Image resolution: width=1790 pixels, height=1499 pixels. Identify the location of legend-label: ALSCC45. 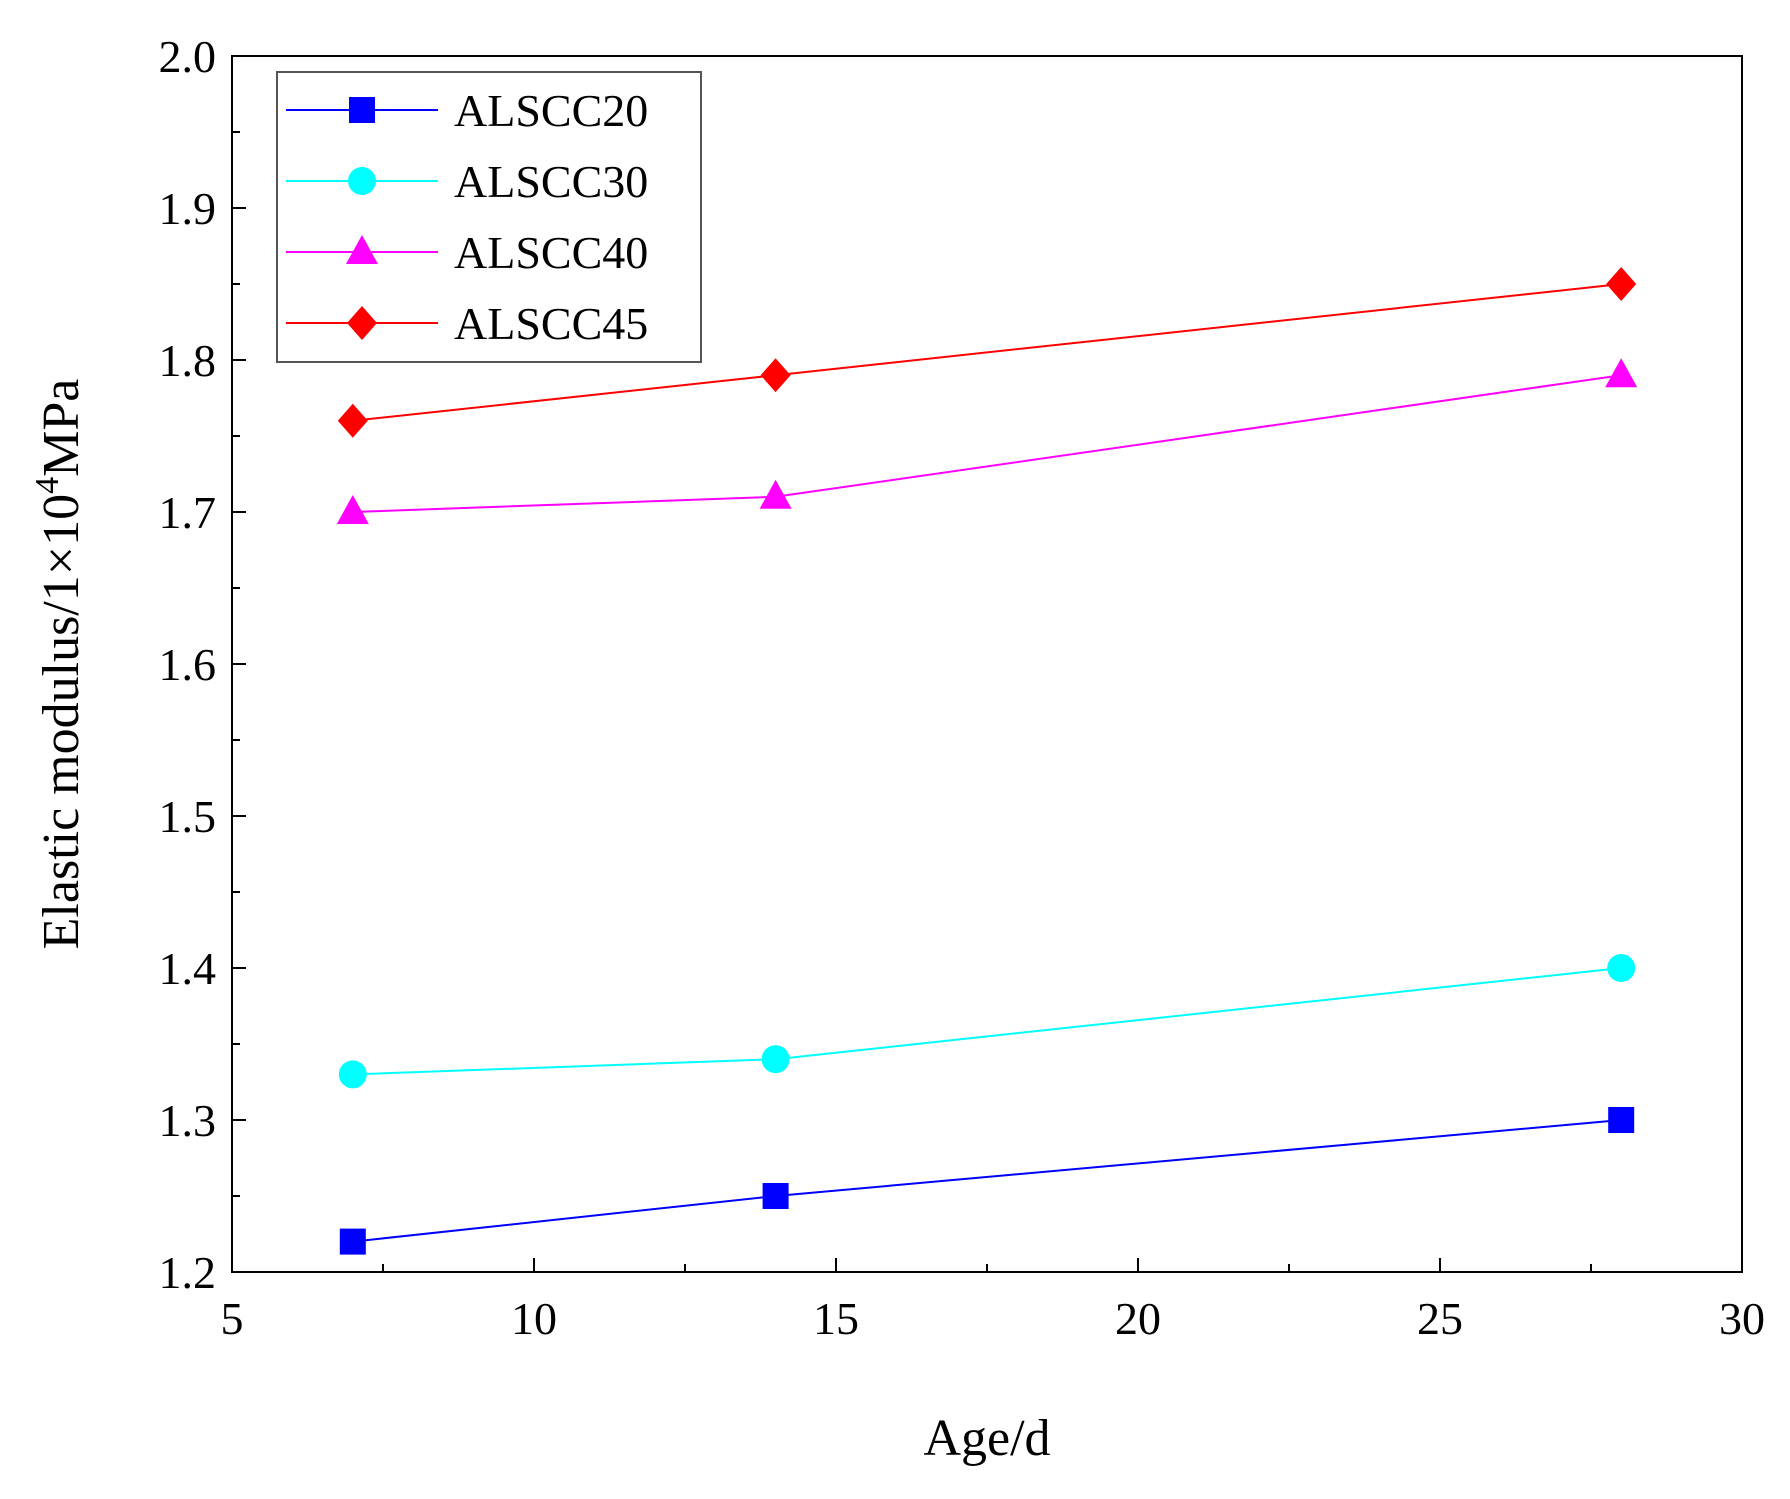
(551, 323).